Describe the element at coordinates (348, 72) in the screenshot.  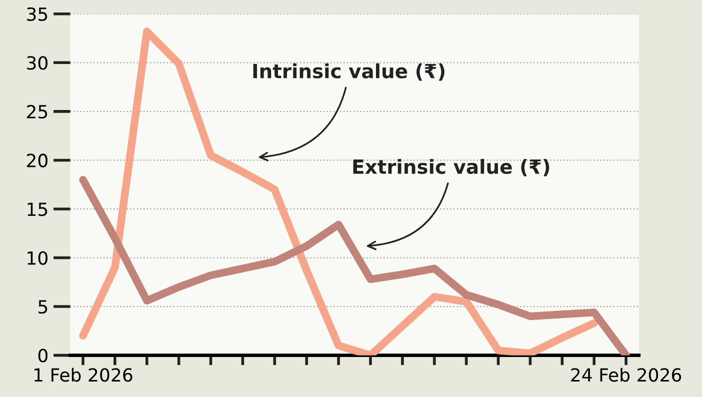
I see `annotation: Intrinsic value (₹)` at that location.